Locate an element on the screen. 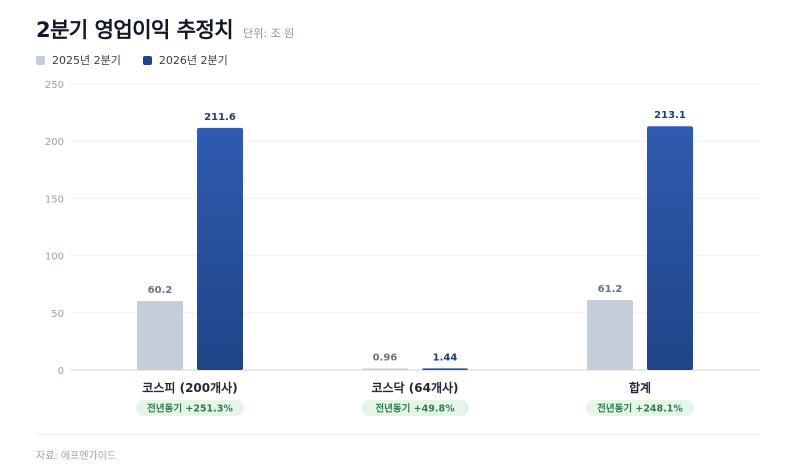 This screenshot has width=800, height=471. x-category-label: 코스닥 (64개사) is located at coordinates (414, 387).